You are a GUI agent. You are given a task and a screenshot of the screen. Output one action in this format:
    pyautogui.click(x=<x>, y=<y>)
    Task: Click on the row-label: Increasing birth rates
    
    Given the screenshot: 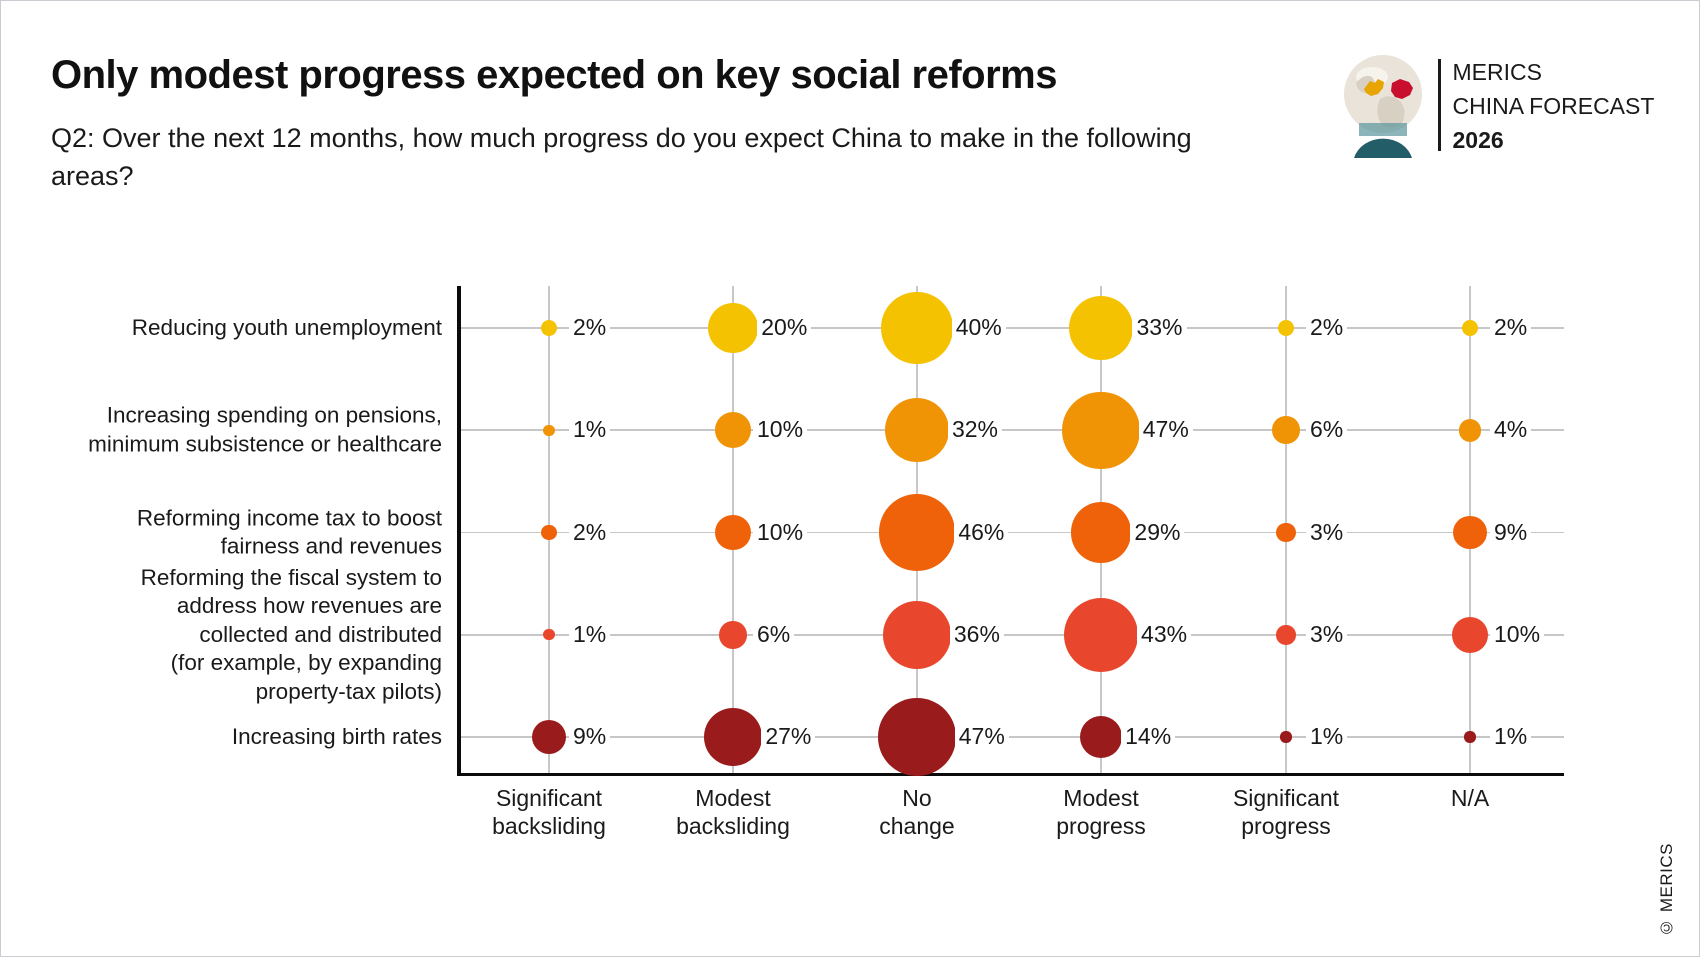 What is the action you would take?
    pyautogui.click(x=336, y=736)
    